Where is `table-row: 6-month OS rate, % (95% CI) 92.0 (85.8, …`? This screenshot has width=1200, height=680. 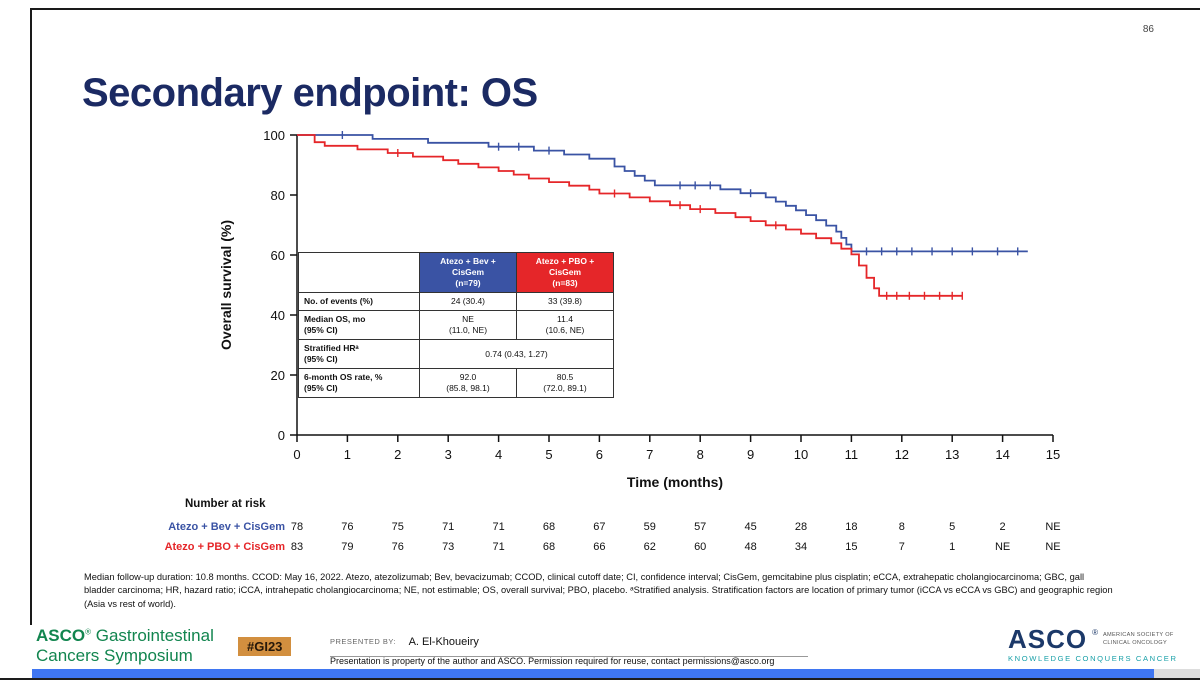 table-row: 6-month OS rate, % (95% CI) 92.0 (85.8, … is located at coordinates (456, 383).